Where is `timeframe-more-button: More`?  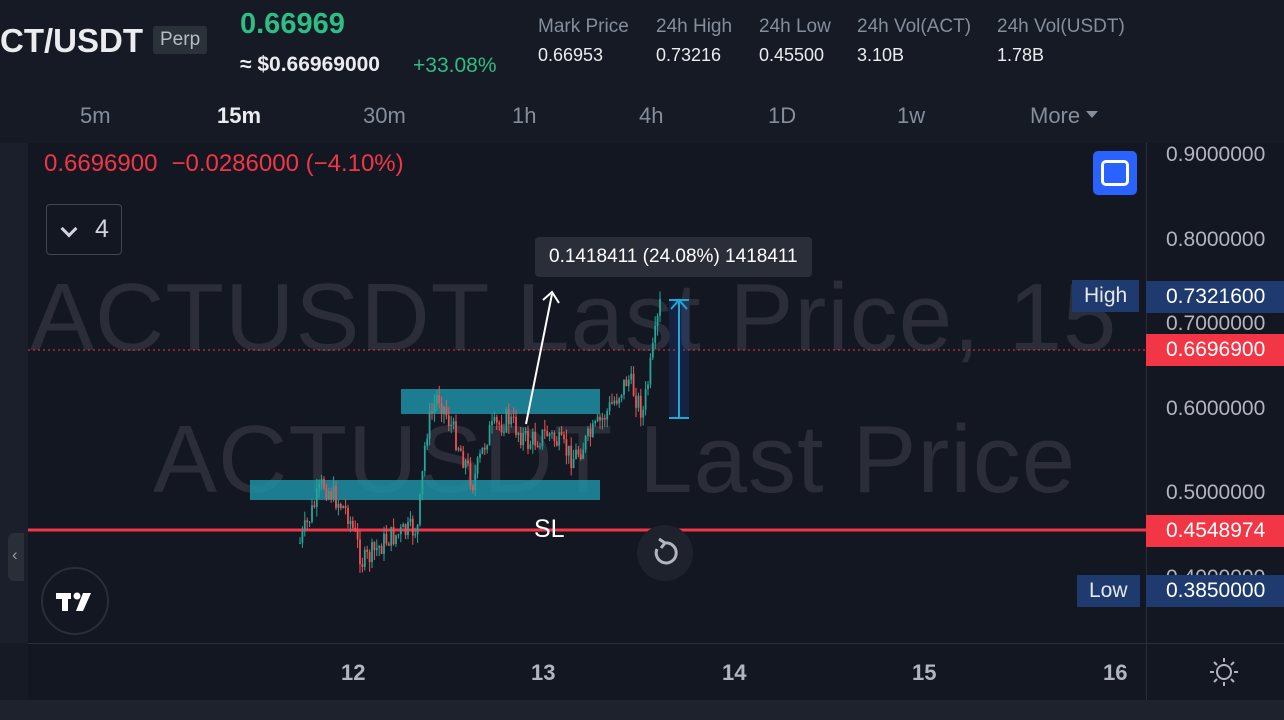 timeframe-more-button: More is located at coordinates (1064, 116).